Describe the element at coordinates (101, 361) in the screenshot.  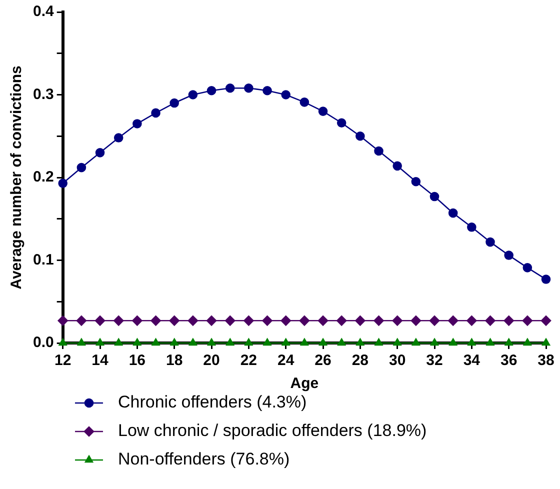
I see `x-tick-label: 14` at that location.